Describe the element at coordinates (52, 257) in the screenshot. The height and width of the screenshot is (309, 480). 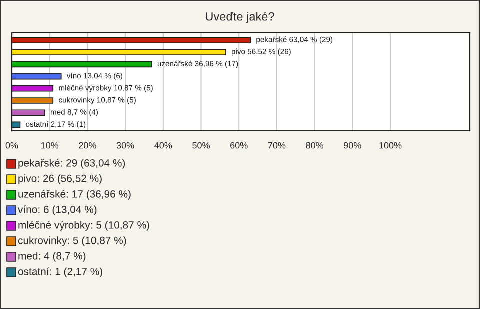
I see `text: med: 4 (8,7 %)` at that location.